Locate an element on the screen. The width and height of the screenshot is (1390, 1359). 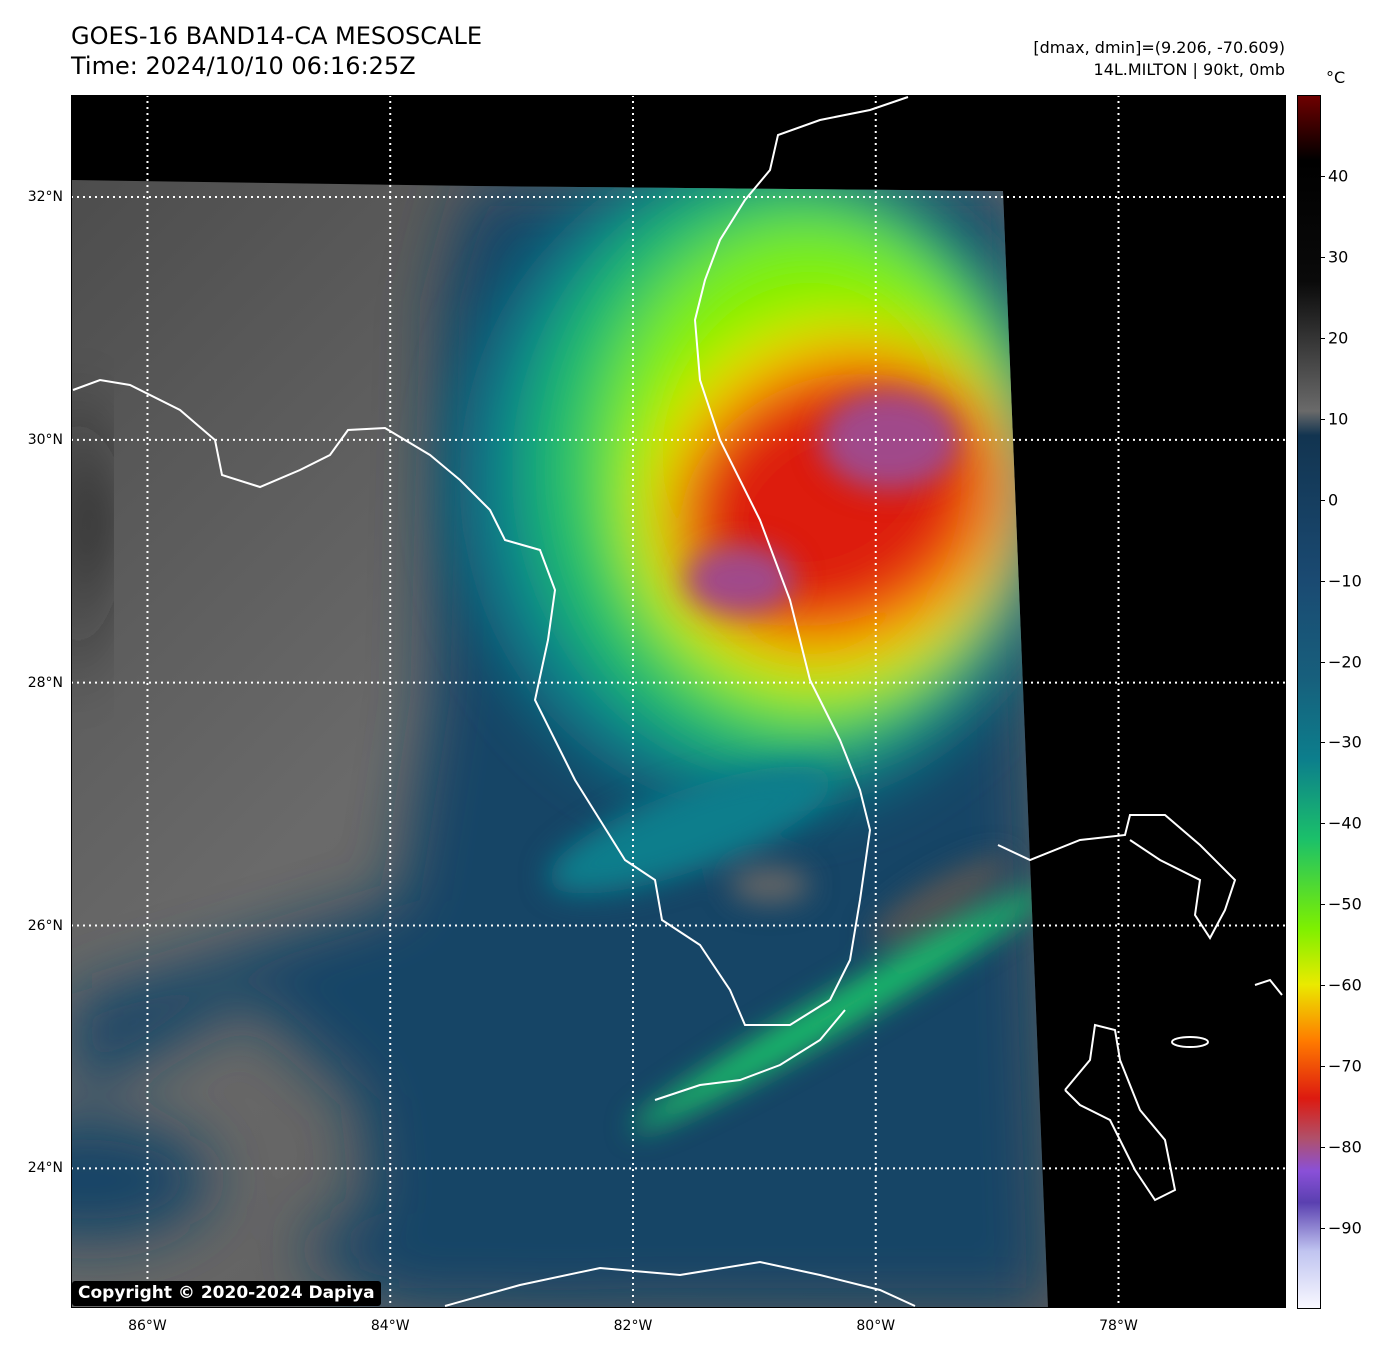
longitude-label: 82°W is located at coordinates (633, 1326).